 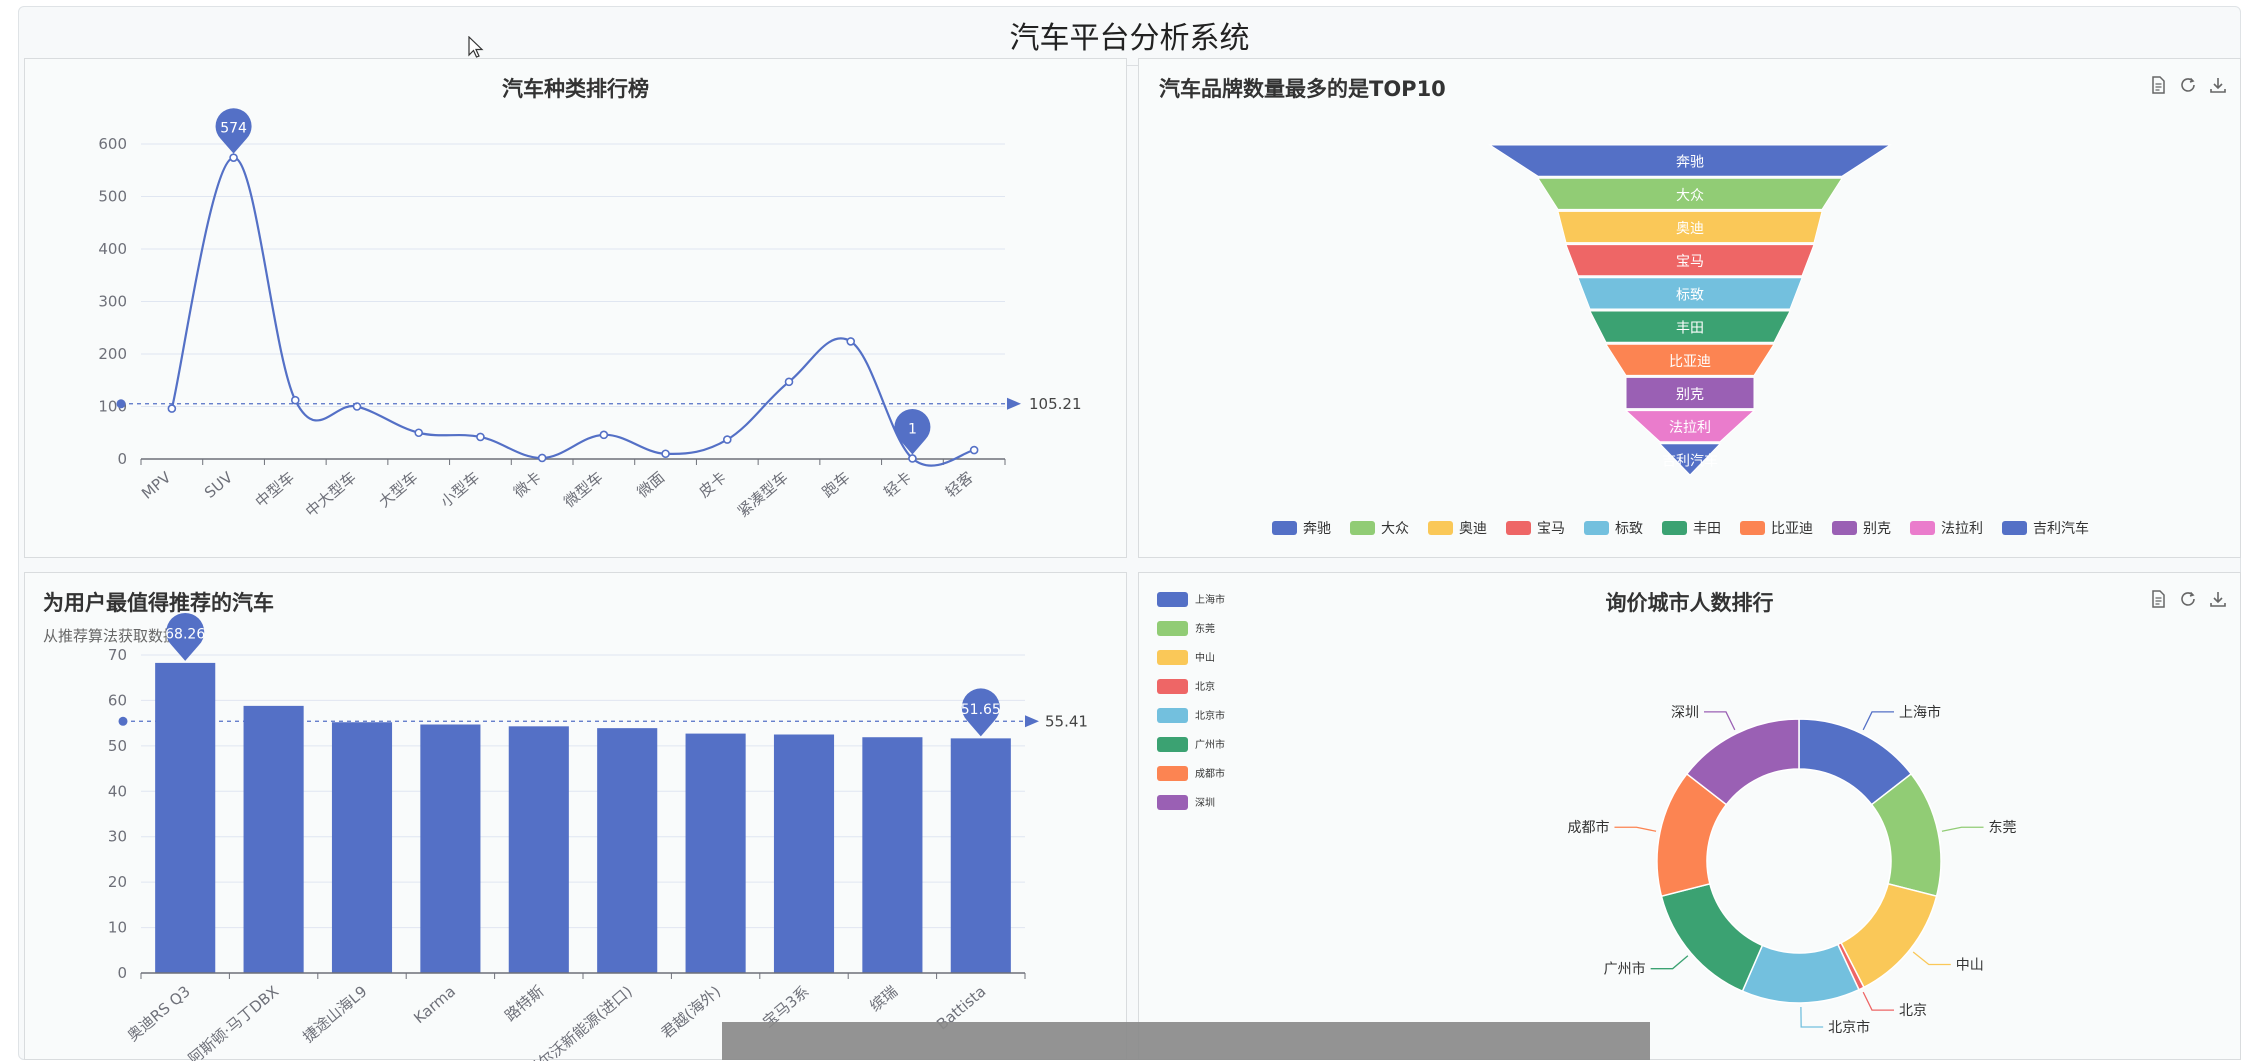 I want to click on title-divider, so click(x=1132, y=65).